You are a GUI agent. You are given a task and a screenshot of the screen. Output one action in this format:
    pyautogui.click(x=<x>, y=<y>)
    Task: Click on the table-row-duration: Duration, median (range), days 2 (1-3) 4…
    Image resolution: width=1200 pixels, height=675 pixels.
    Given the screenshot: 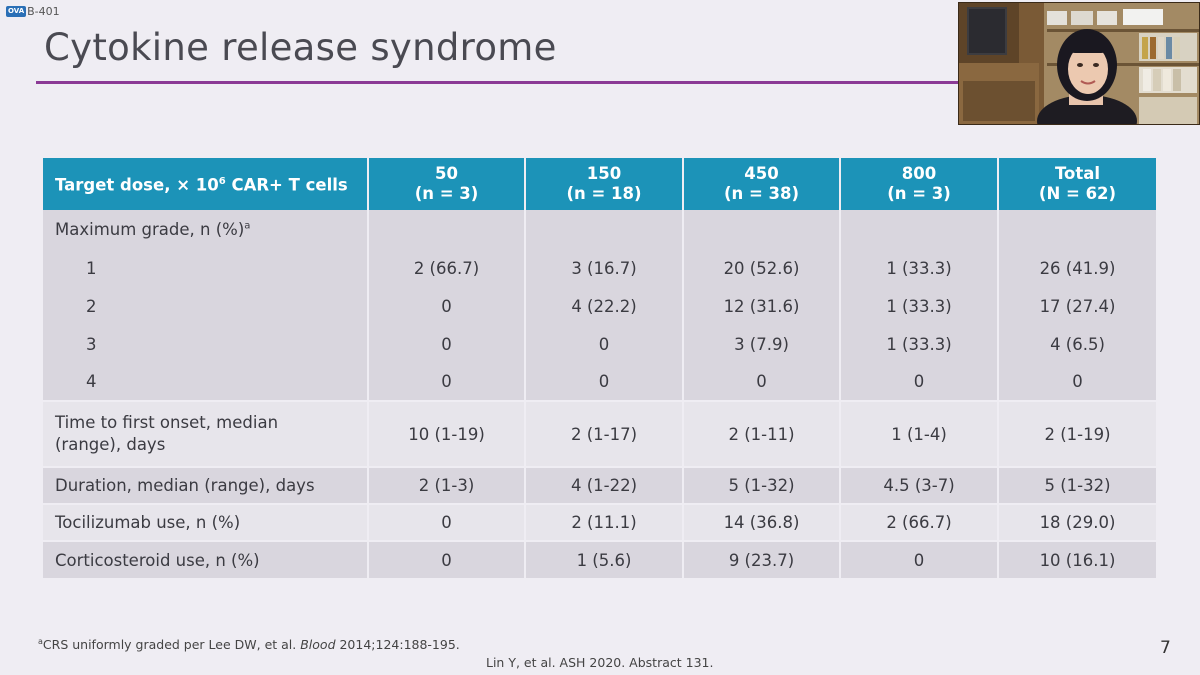 What is the action you would take?
    pyautogui.click(x=599, y=485)
    